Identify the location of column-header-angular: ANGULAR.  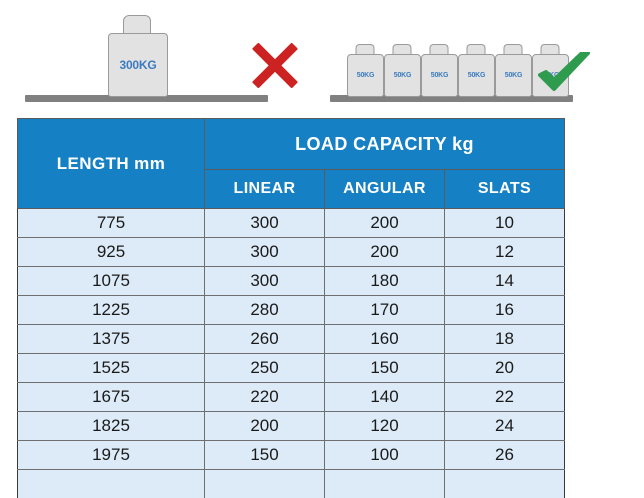
(385, 189).